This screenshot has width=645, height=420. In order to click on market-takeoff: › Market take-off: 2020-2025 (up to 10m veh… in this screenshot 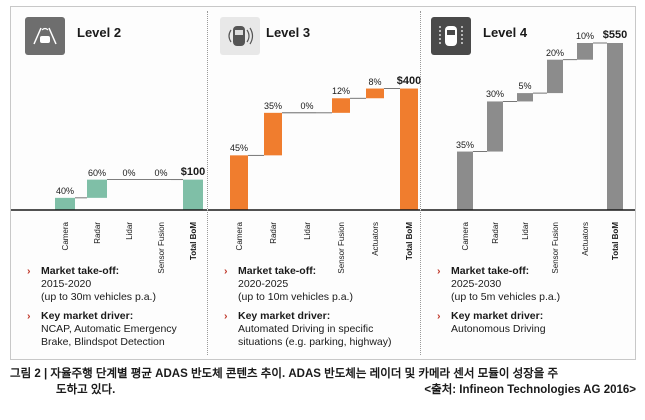, I will do `click(288, 284)`.